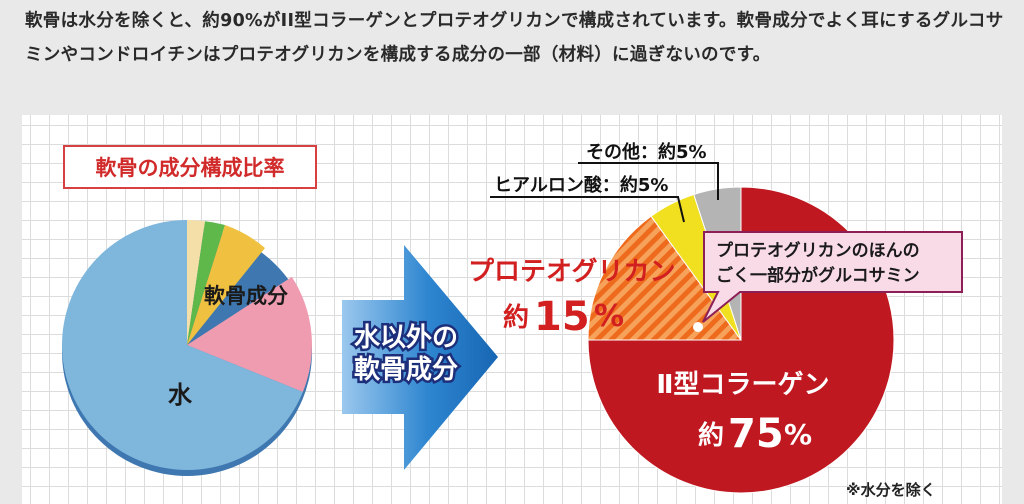 The width and height of the screenshot is (1024, 504). I want to click on transition-arrow: 水以外の 軟骨成分, so click(420, 357).